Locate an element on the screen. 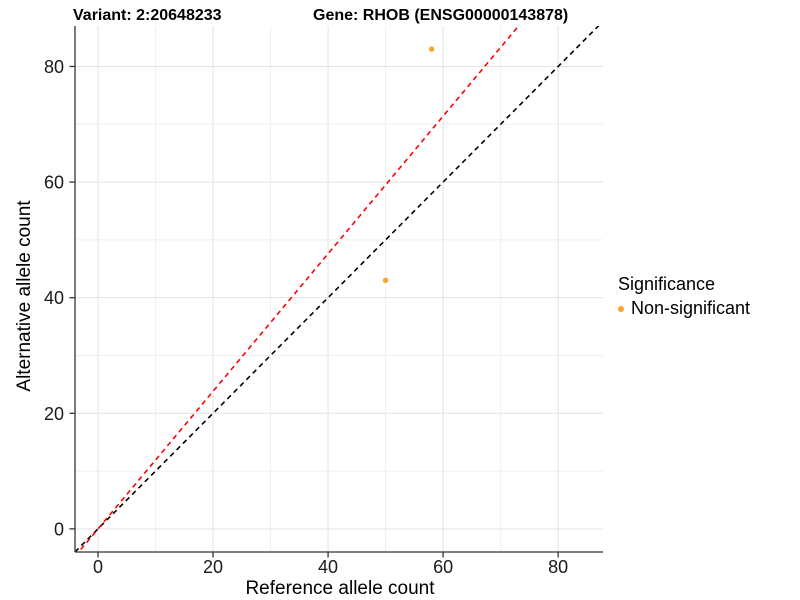 This screenshot has width=800, height=600. y-axis-title: Alternative allele count is located at coordinates (24, 296).